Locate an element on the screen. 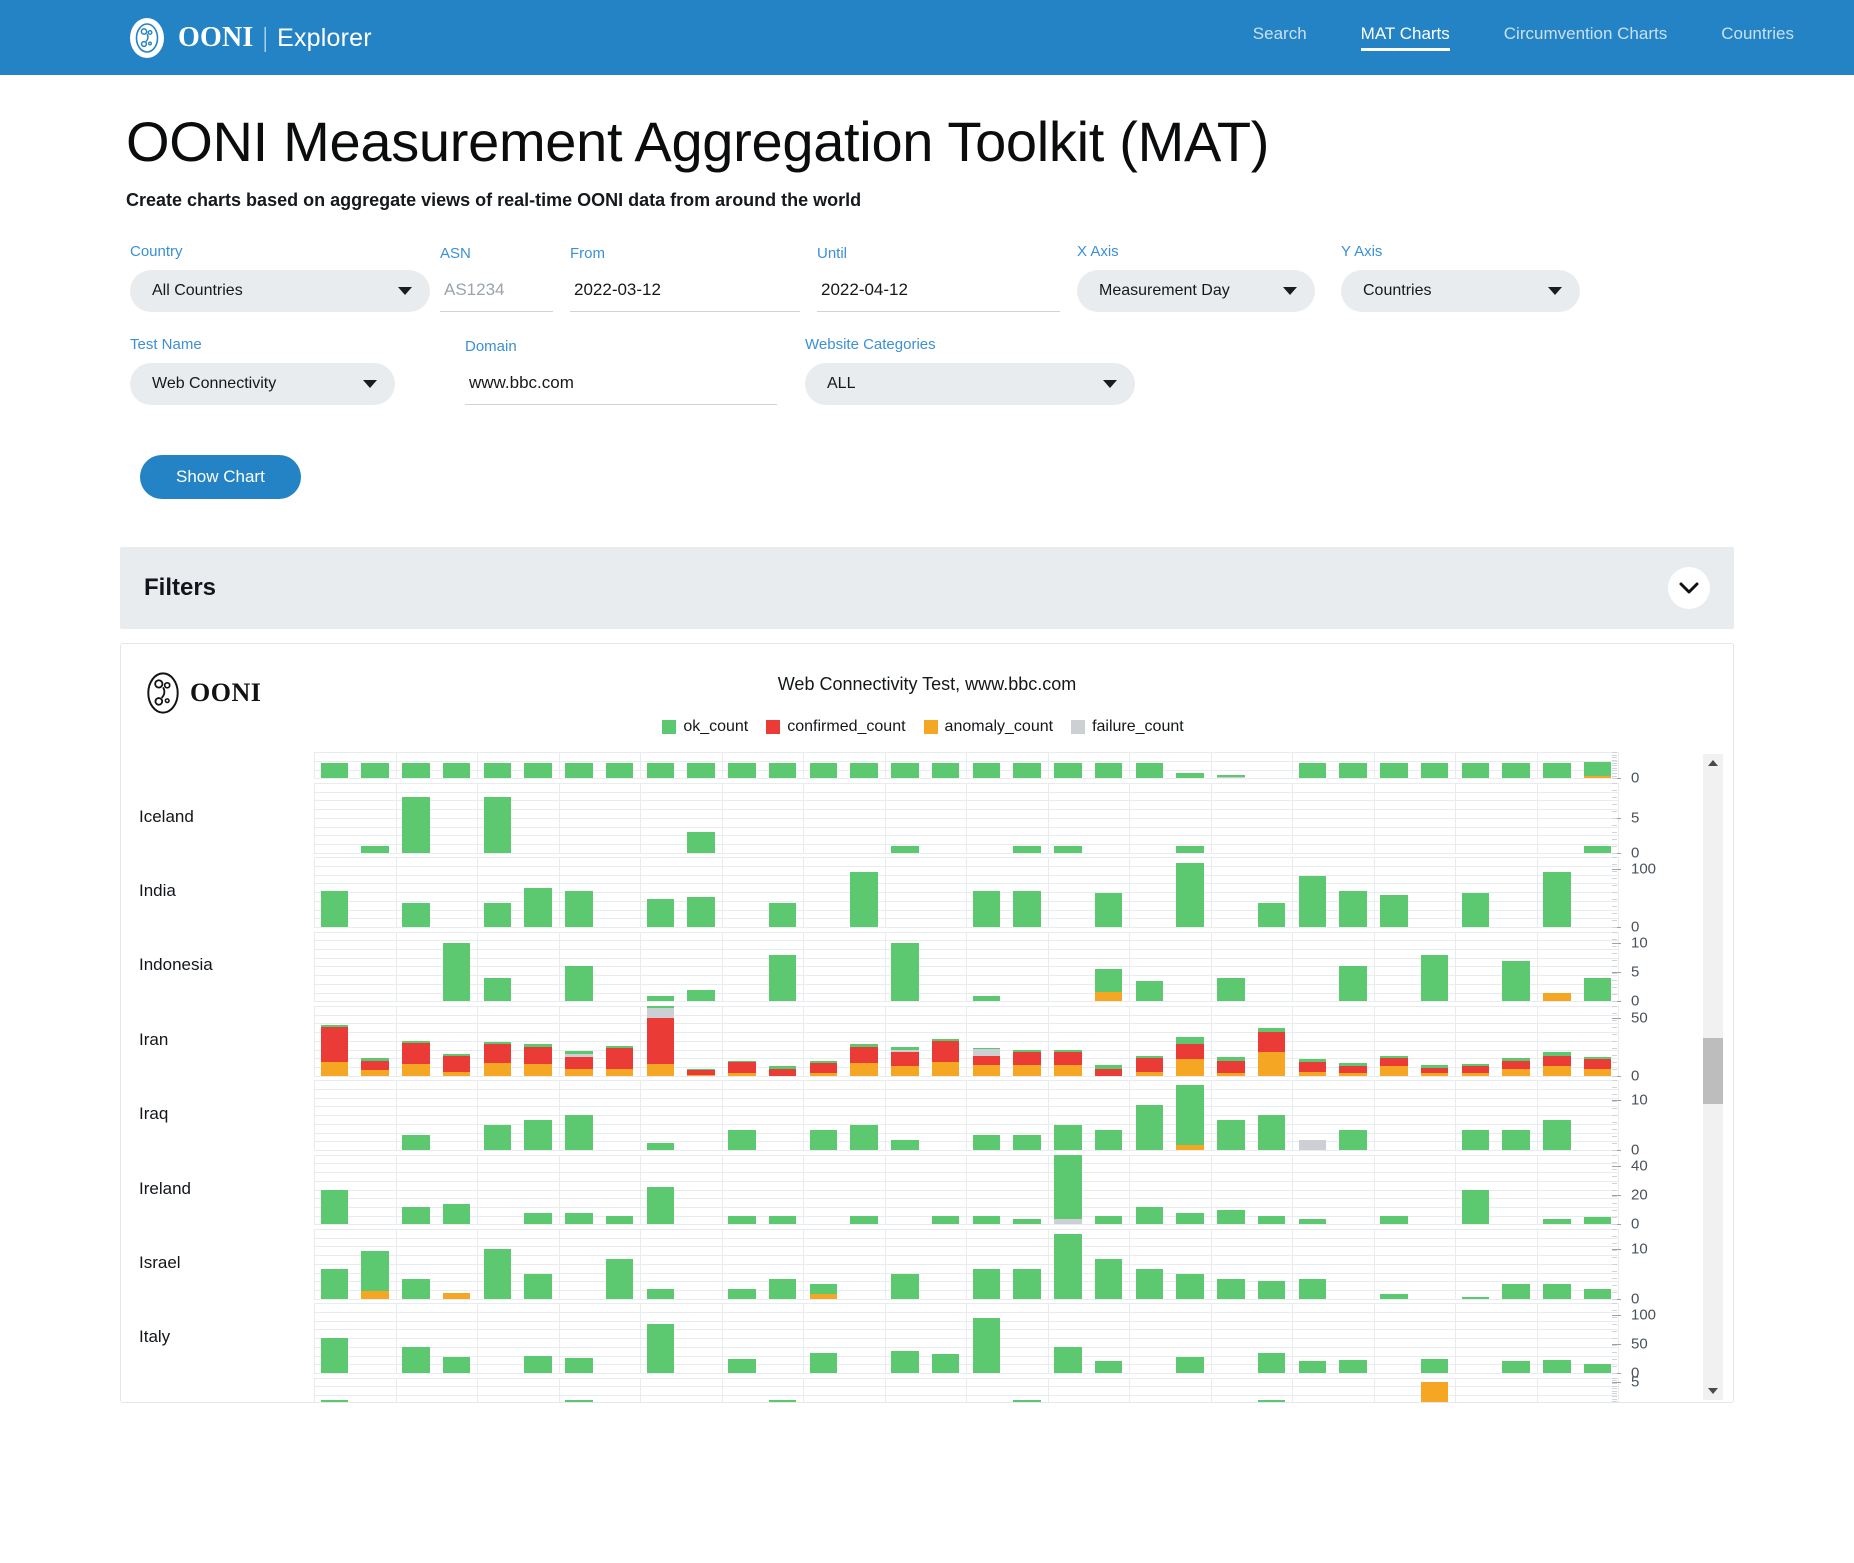 The image size is (1854, 1563). nav-link-countries: Countries is located at coordinates (1757, 33).